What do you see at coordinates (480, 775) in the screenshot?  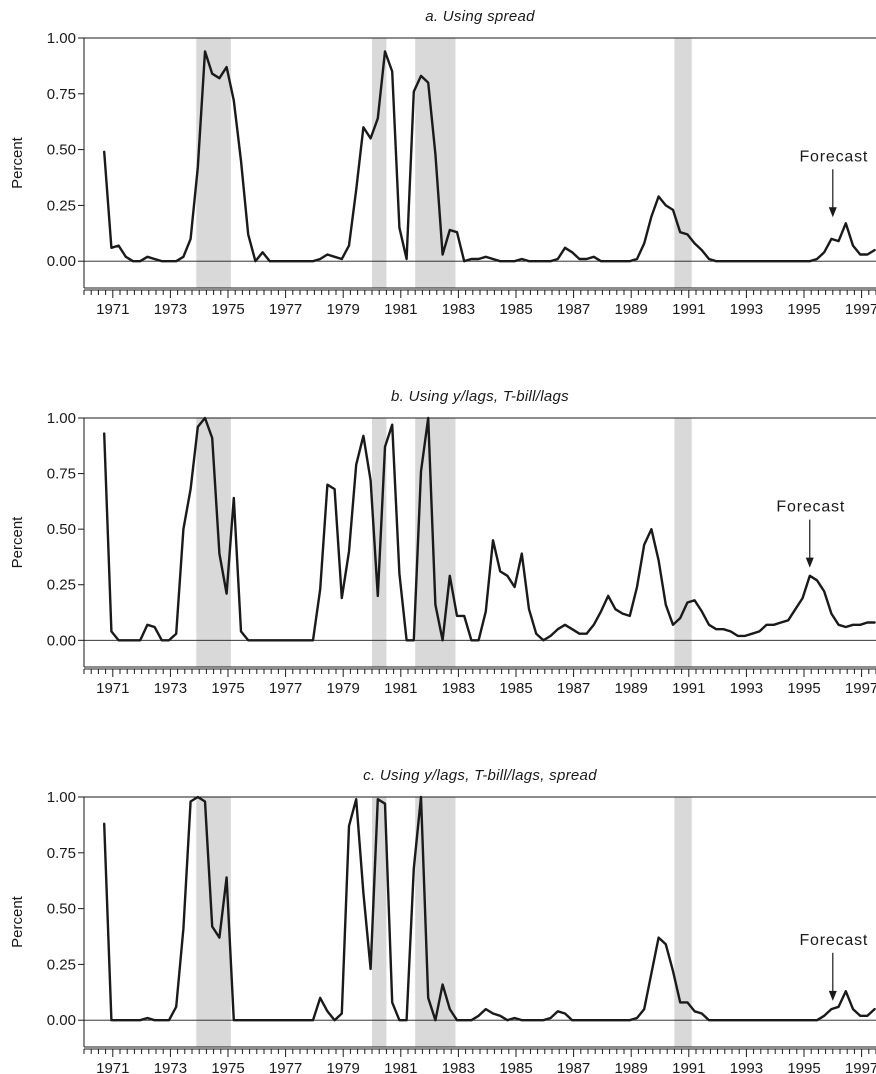 I see `panel-title: c. Using y/lags, T-bill/lags, spread` at bounding box center [480, 775].